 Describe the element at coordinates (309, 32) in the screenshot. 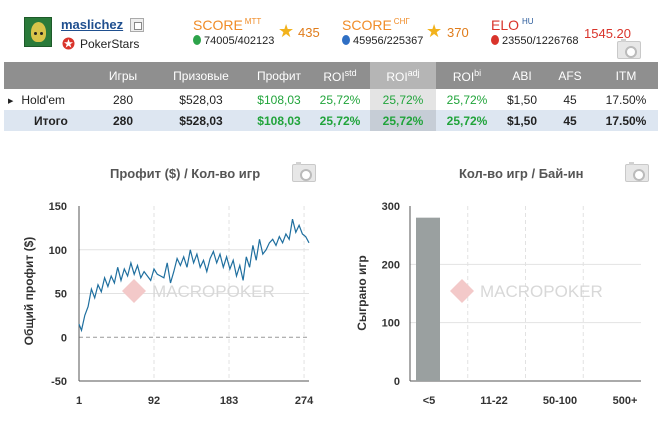

I see `score-mtt-value: 435` at that location.